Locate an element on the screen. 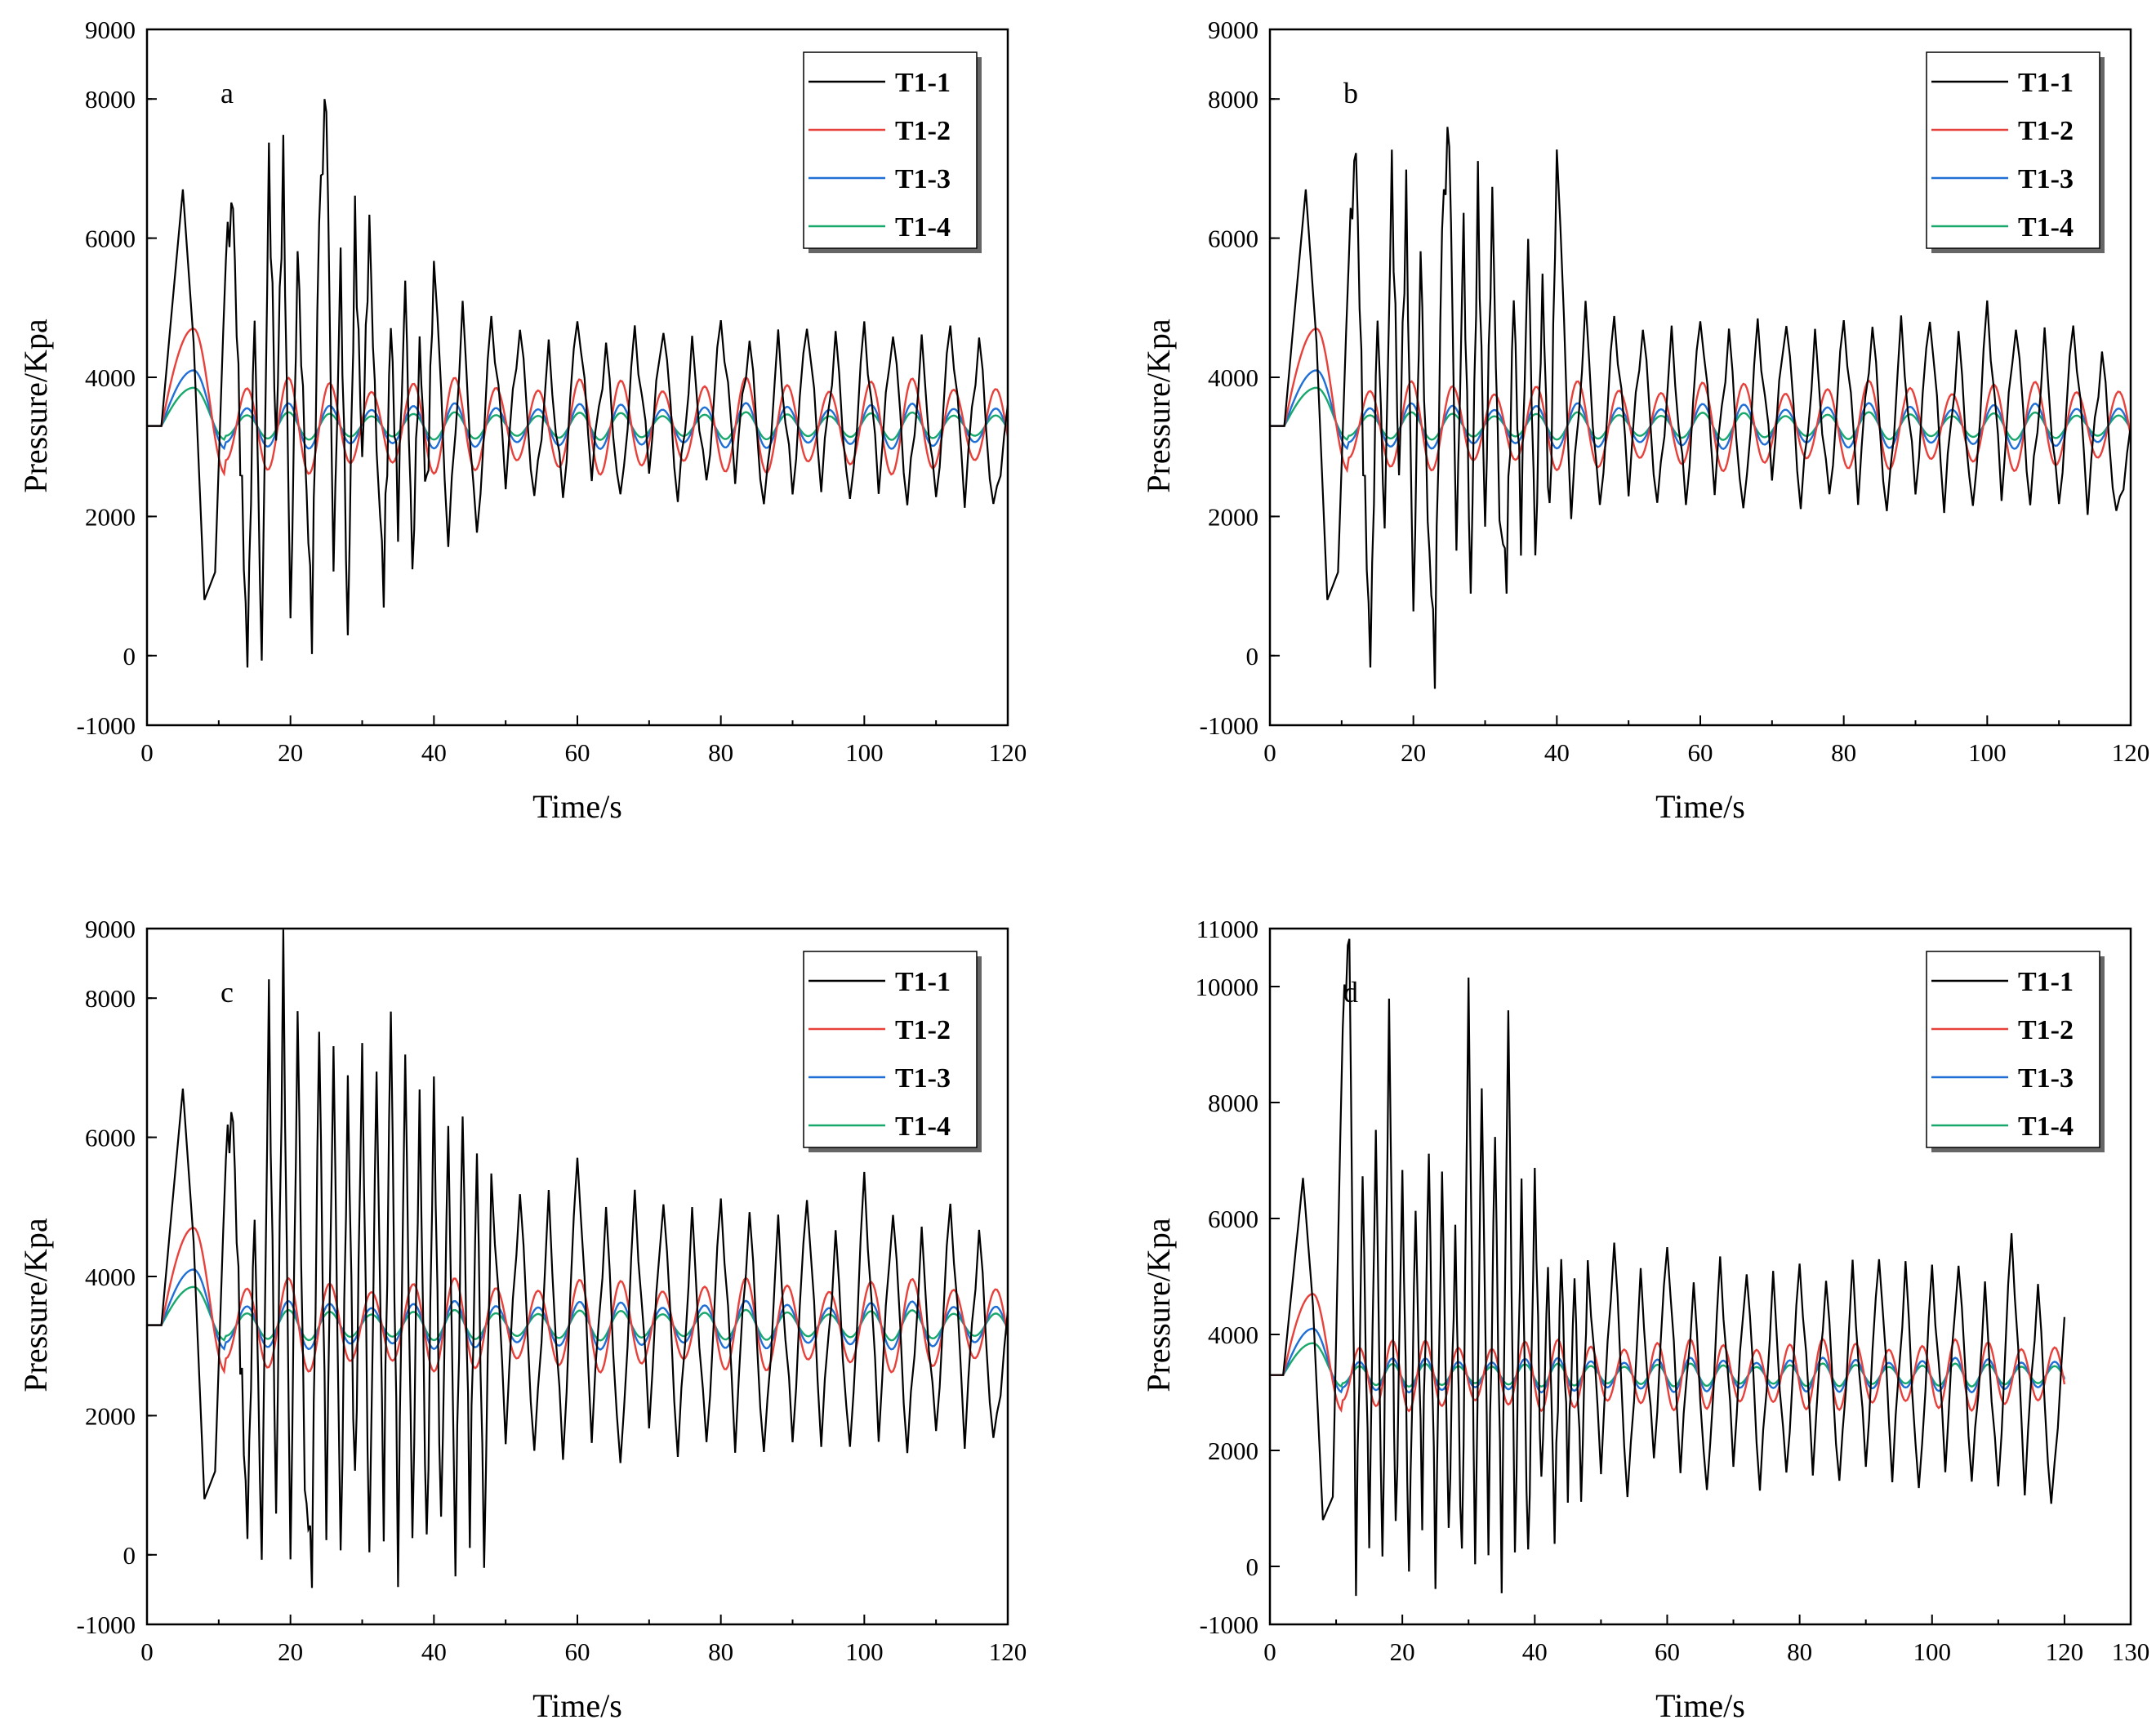 The image size is (2156, 1733). y-tick-label: 11000 is located at coordinates (1227, 929).